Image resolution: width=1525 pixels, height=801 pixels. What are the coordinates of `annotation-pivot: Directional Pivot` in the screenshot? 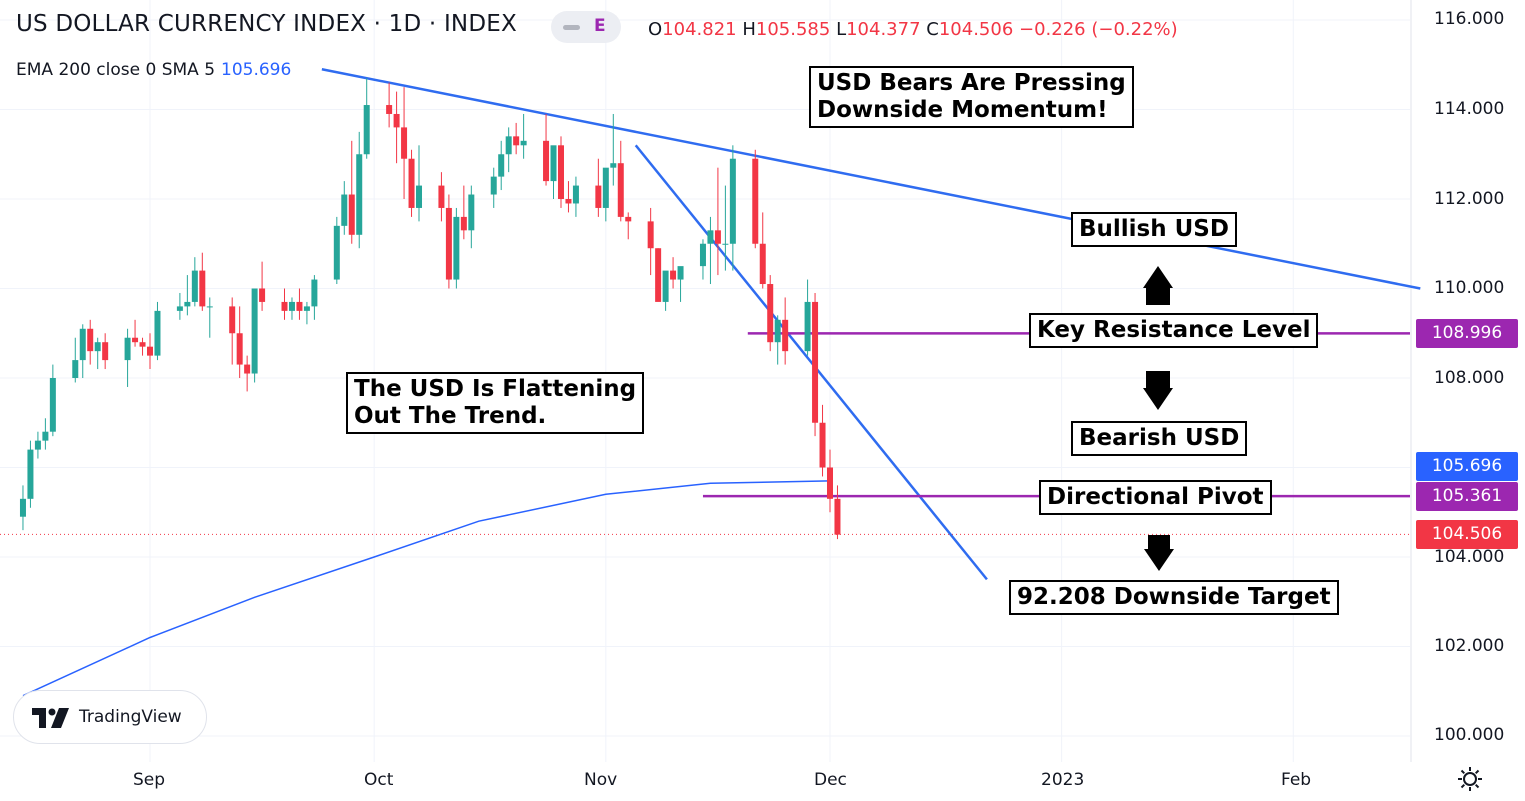 It's located at (1155, 497).